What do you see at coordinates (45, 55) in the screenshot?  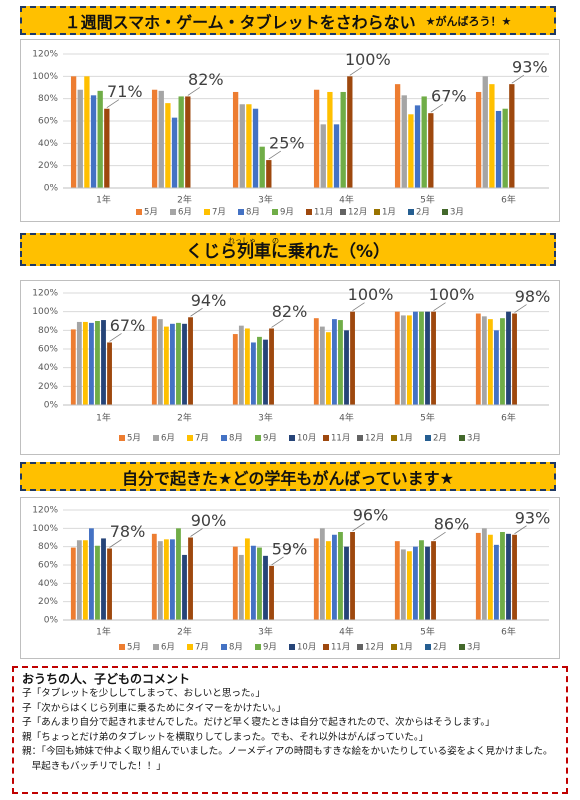 I see `y-tick-label: 120%` at bounding box center [45, 55].